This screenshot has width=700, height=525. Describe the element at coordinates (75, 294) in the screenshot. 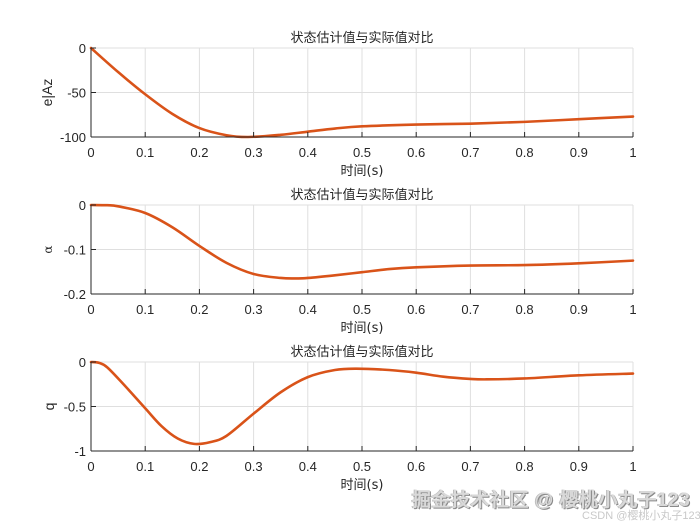

I see `y-tick-label: -0.2` at that location.